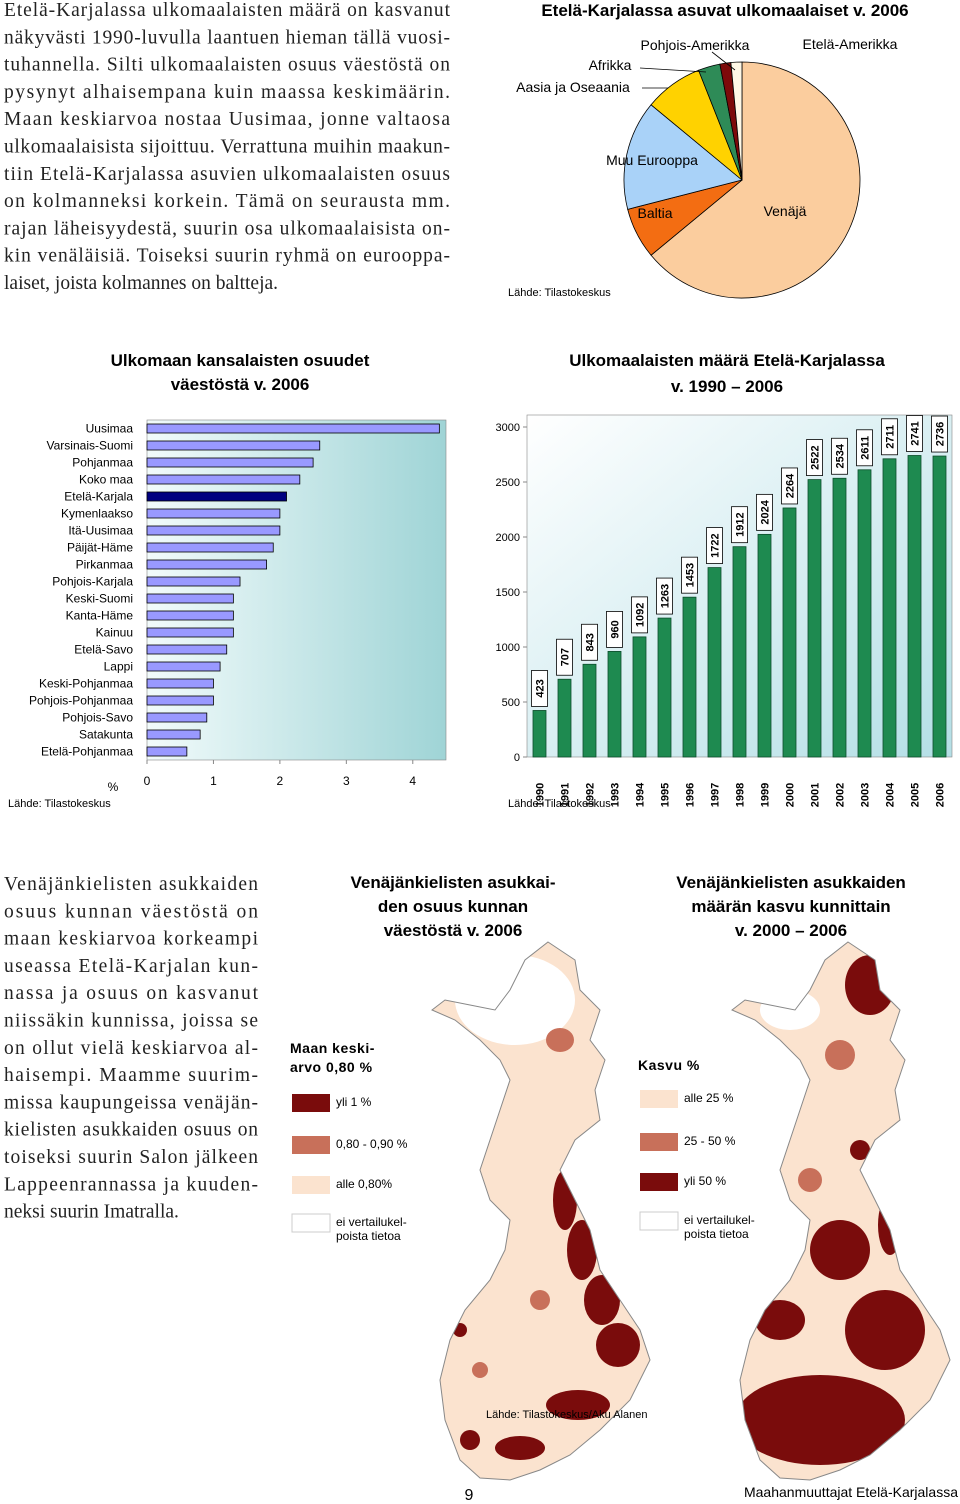  I want to click on category-label: Kymenlaakso, so click(97, 514).